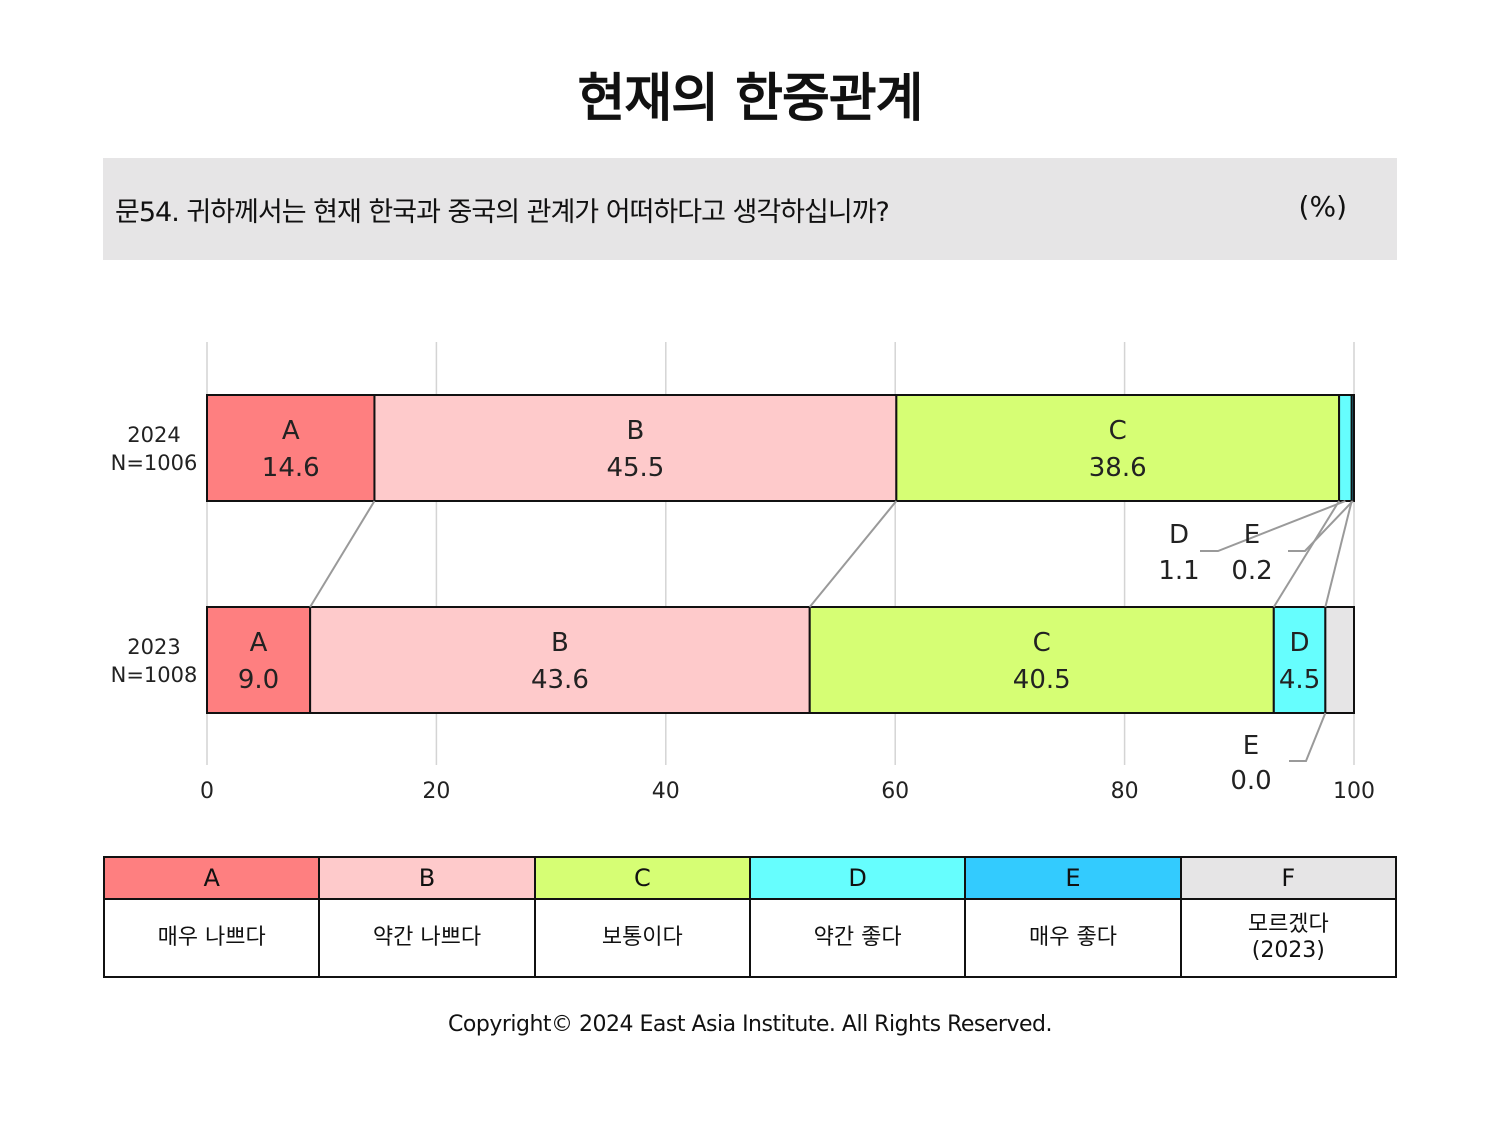 The image size is (1500, 1125). Describe the element at coordinates (1042, 680) in the screenshot. I see `data-label: 40.5` at that location.